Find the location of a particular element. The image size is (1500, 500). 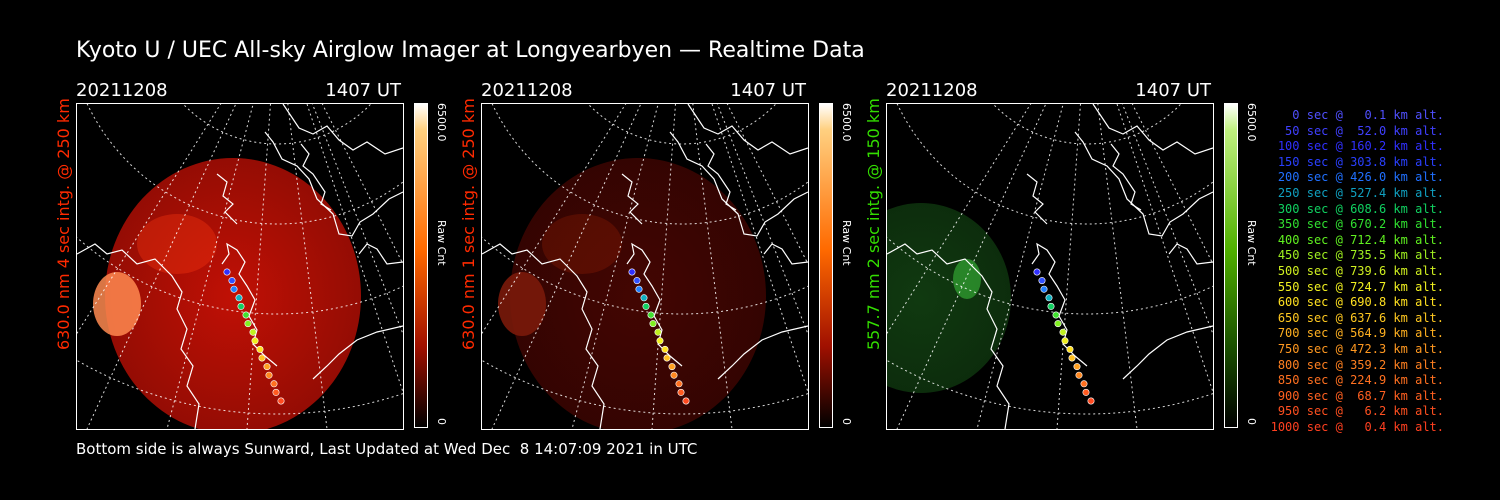

colorbar-min: 0 is located at coordinates (441, 421).